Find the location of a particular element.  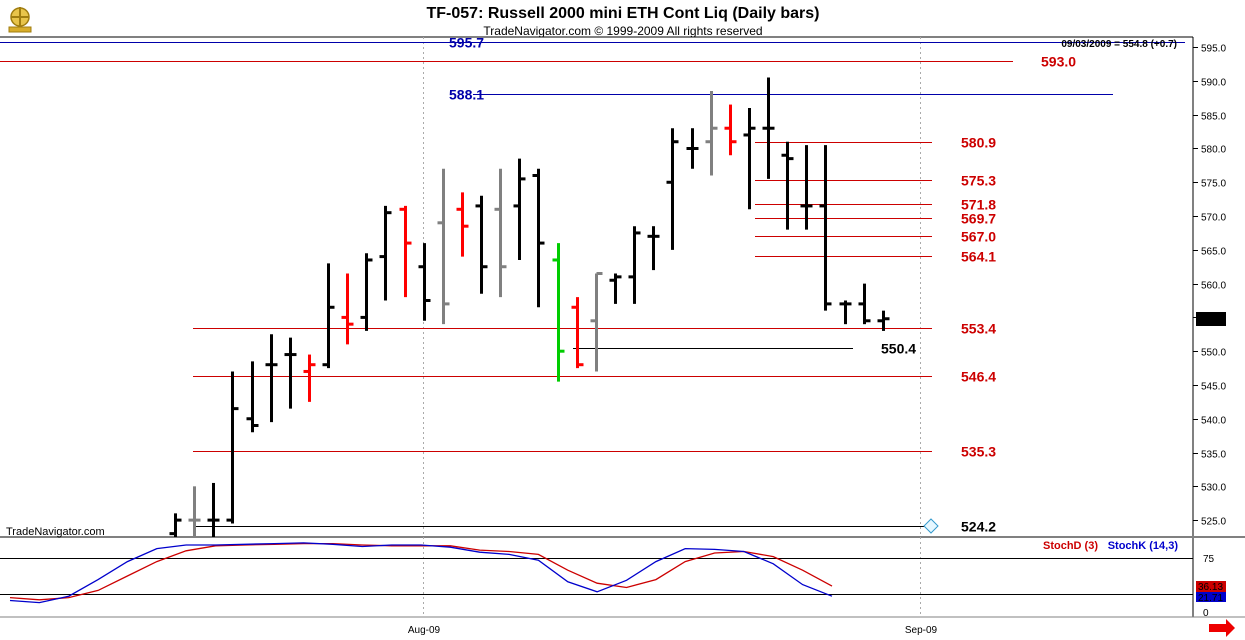

last-price-label: 554.8 is located at coordinates (1210, 320).